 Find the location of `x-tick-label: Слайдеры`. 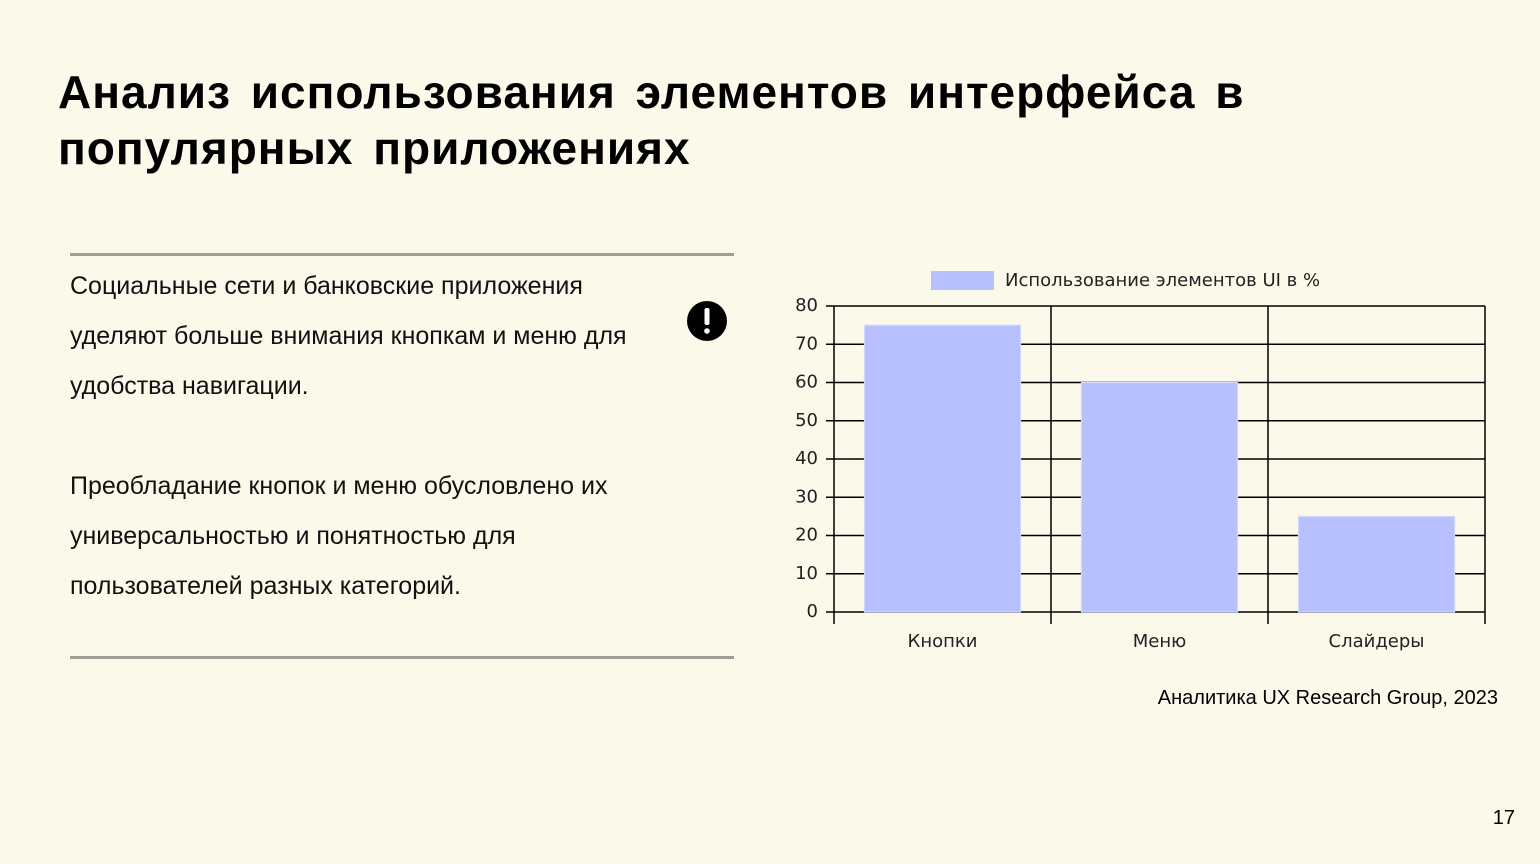

x-tick-label: Слайдеры is located at coordinates (1377, 641).